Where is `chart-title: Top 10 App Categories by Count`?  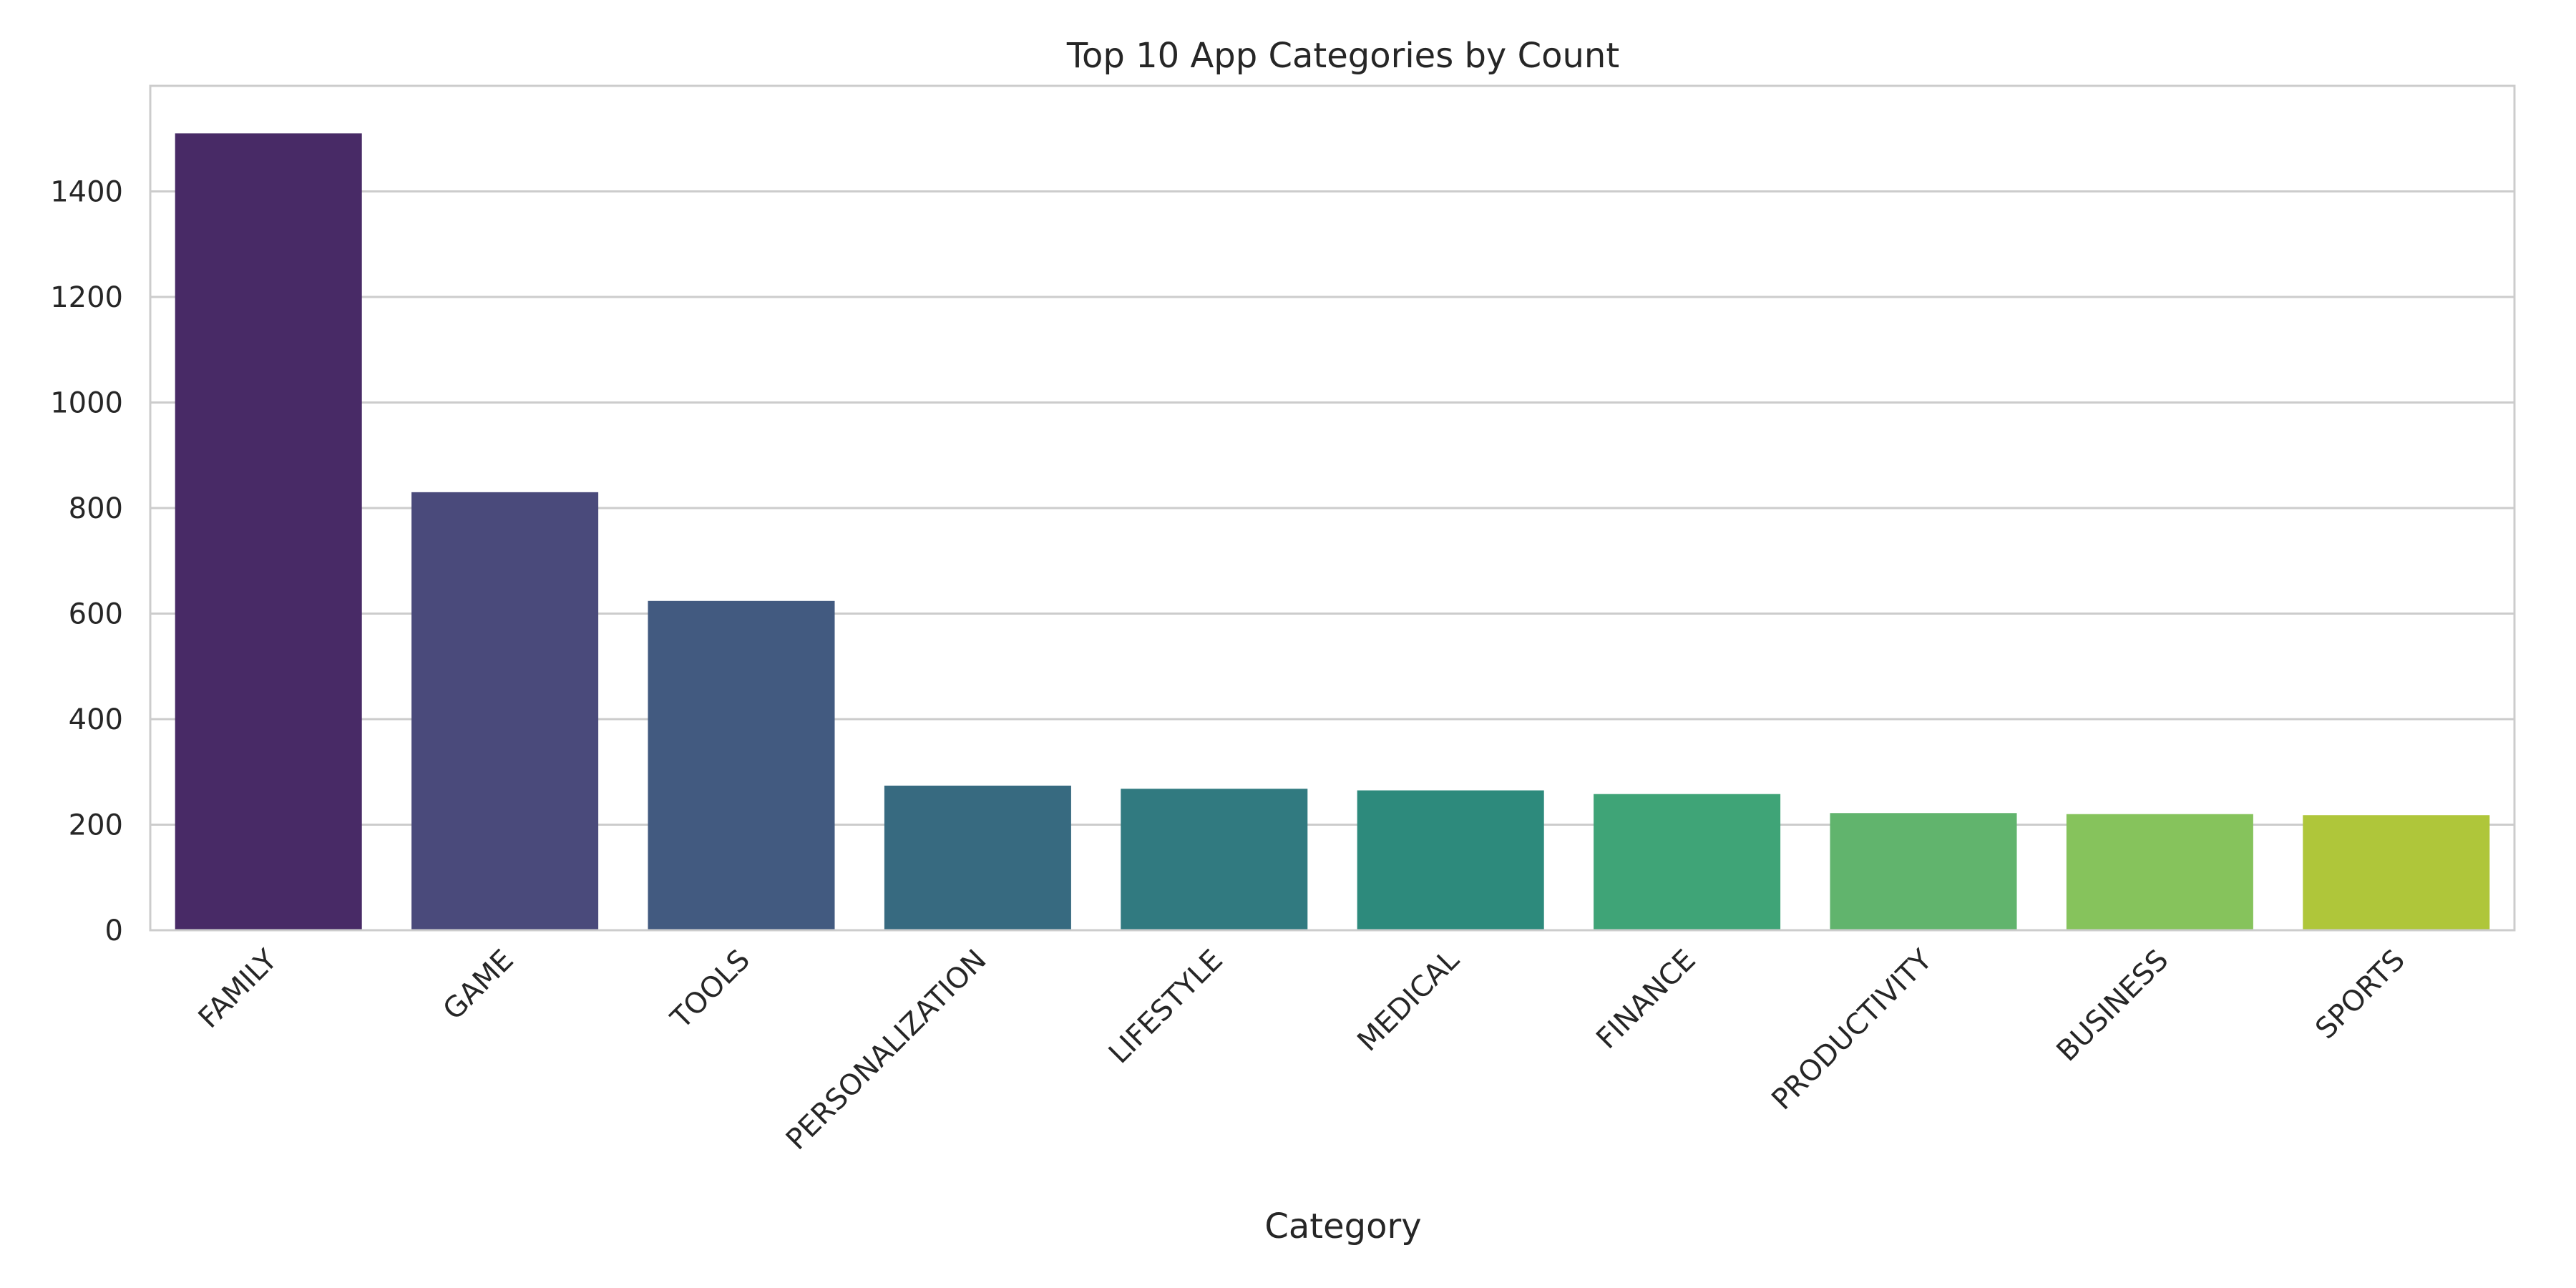
chart-title: Top 10 App Categories by Count is located at coordinates (1342, 56).